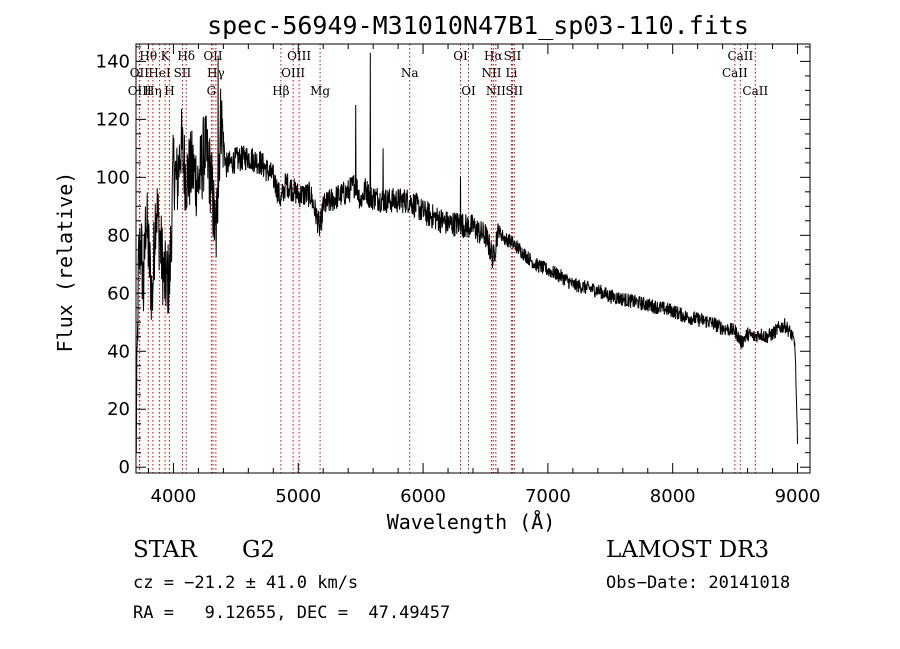  Describe the element at coordinates (113, 264) in the screenshot. I see `y-tick-labels: 0 20 40 60 80 100 120 140` at that location.